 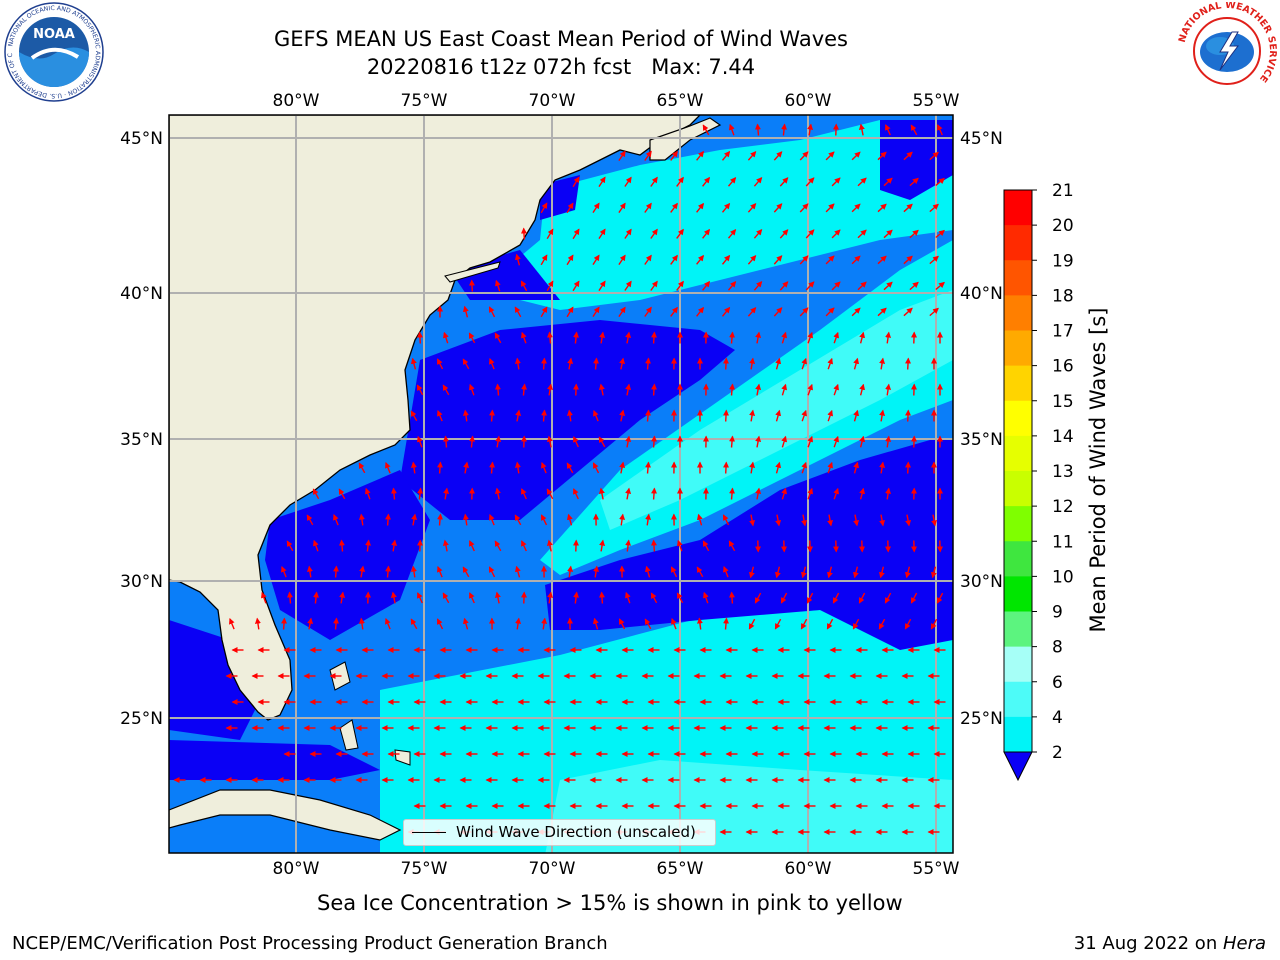 What do you see at coordinates (285, 815) in the screenshot?
I see `land-cuba` at bounding box center [285, 815].